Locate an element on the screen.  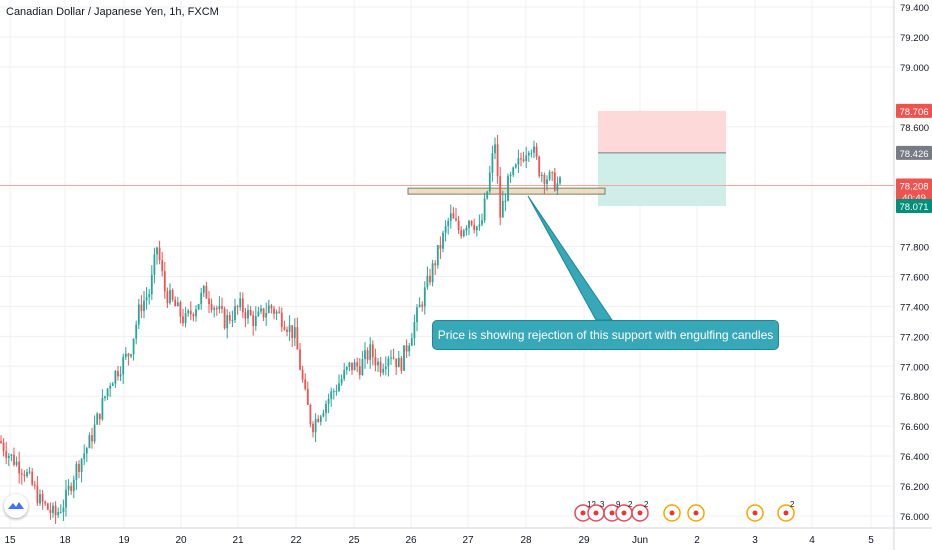
stop-loss-zone is located at coordinates (662, 131).